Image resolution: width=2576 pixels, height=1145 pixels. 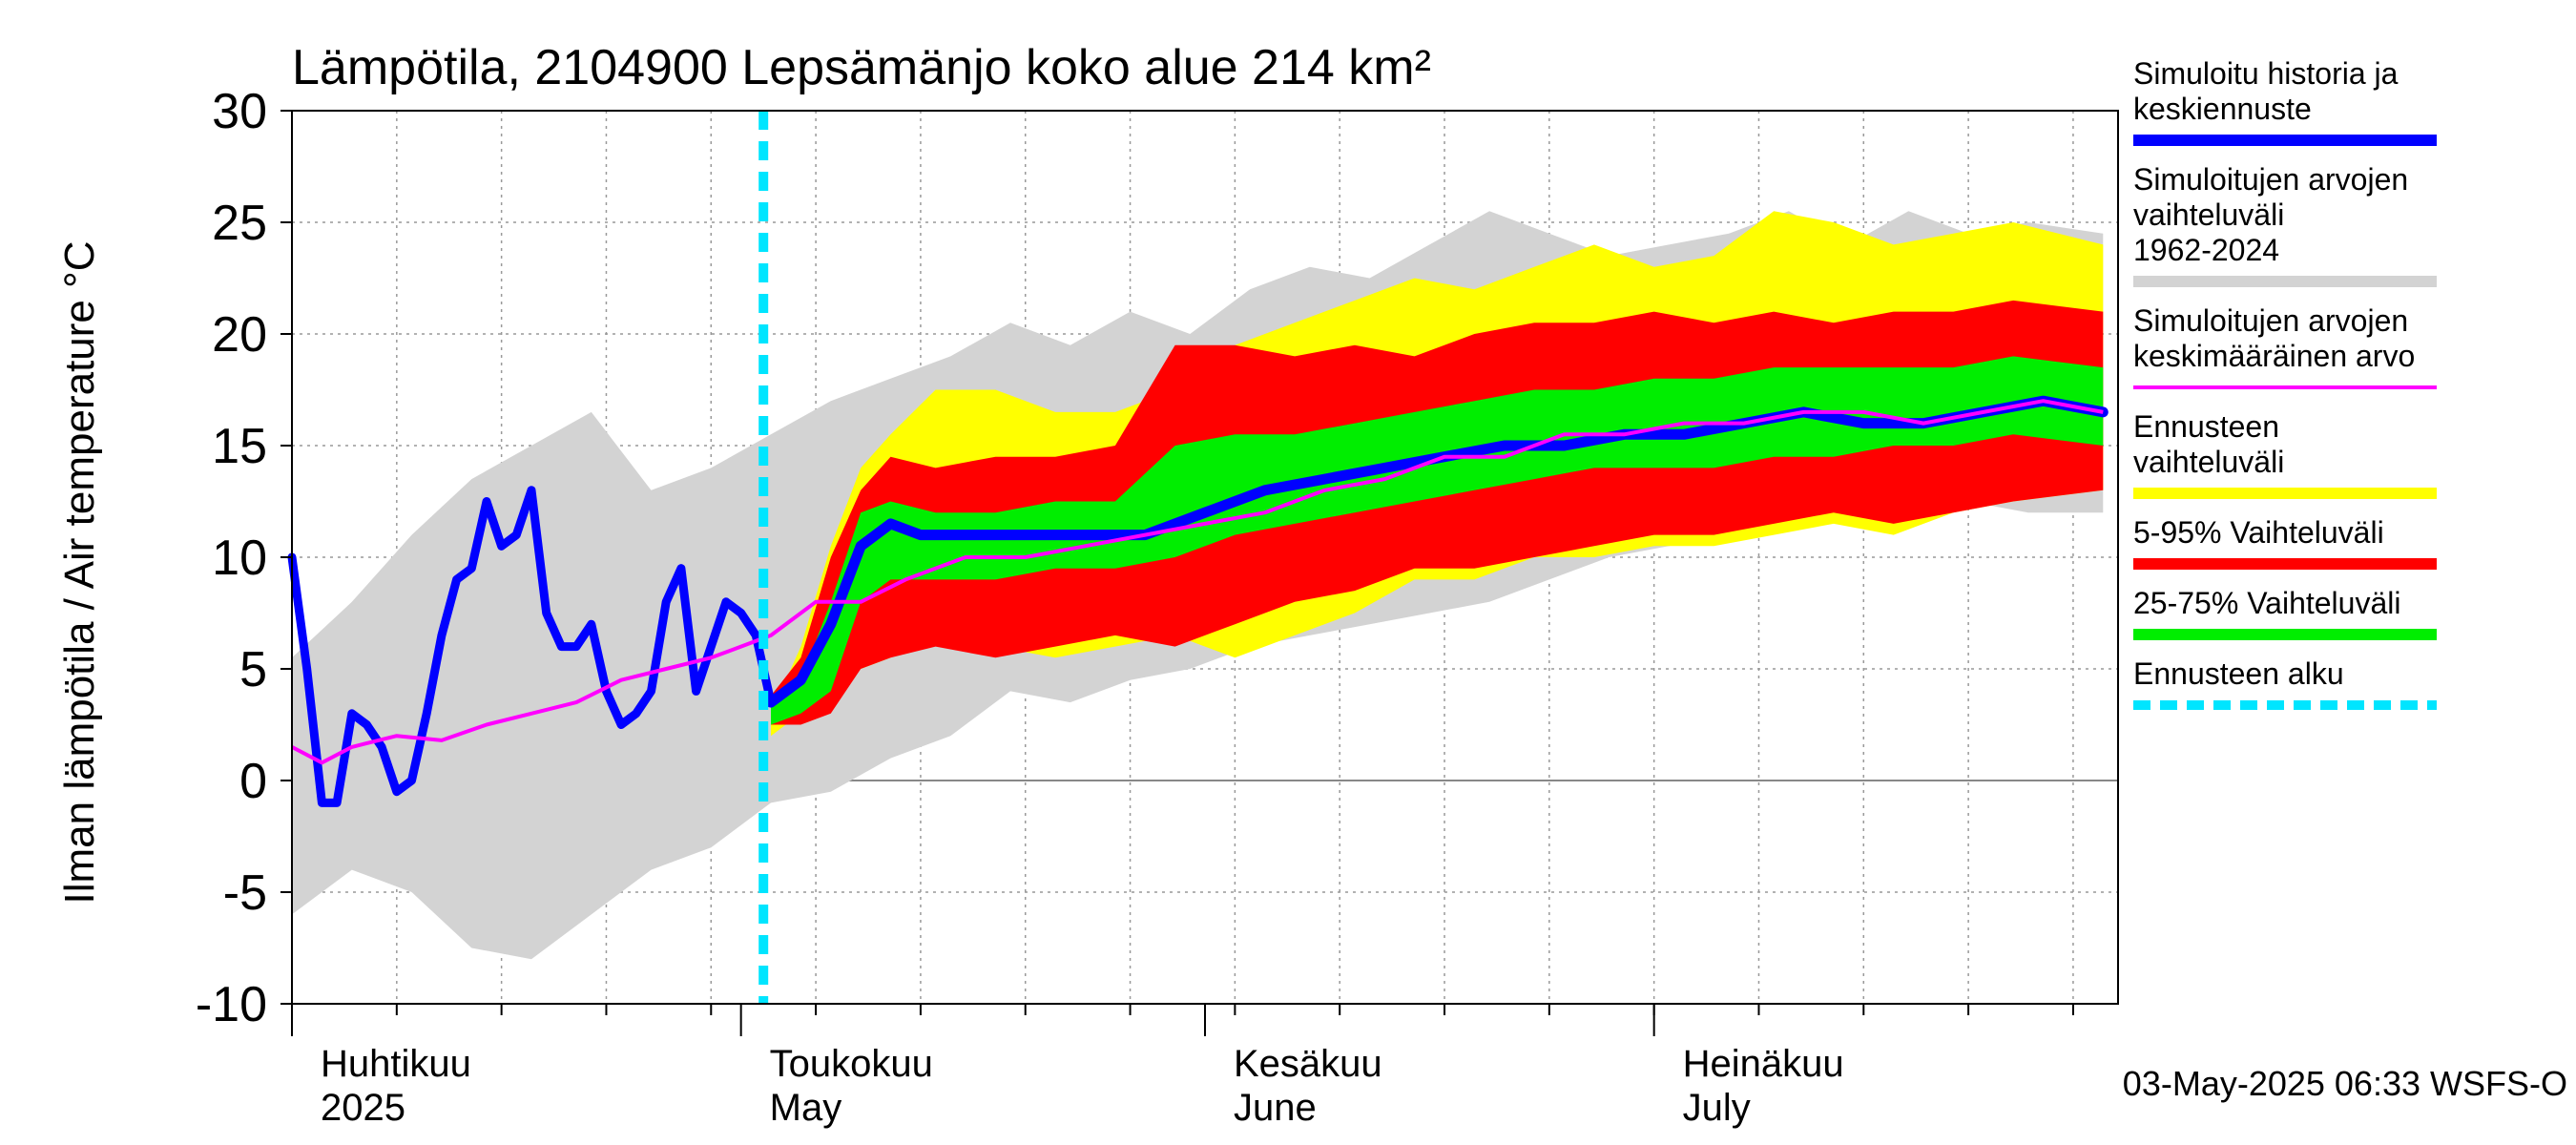 What do you see at coordinates (531, 646) in the screenshot?
I see `simulated-history-line` at bounding box center [531, 646].